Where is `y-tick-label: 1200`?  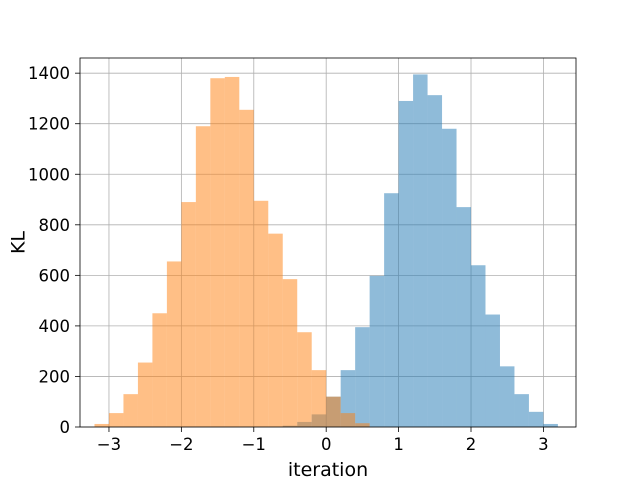 y-tick-label: 1200 is located at coordinates (49, 124).